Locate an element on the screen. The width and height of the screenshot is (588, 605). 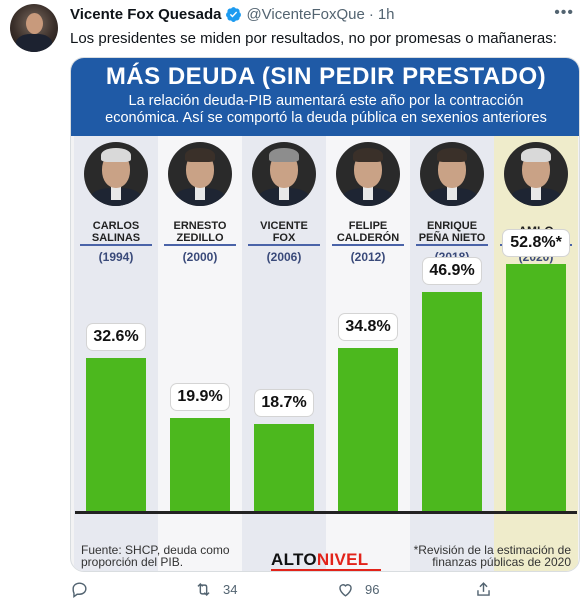
author-name: Vicente Fox Quesada is located at coordinates (146, 14).